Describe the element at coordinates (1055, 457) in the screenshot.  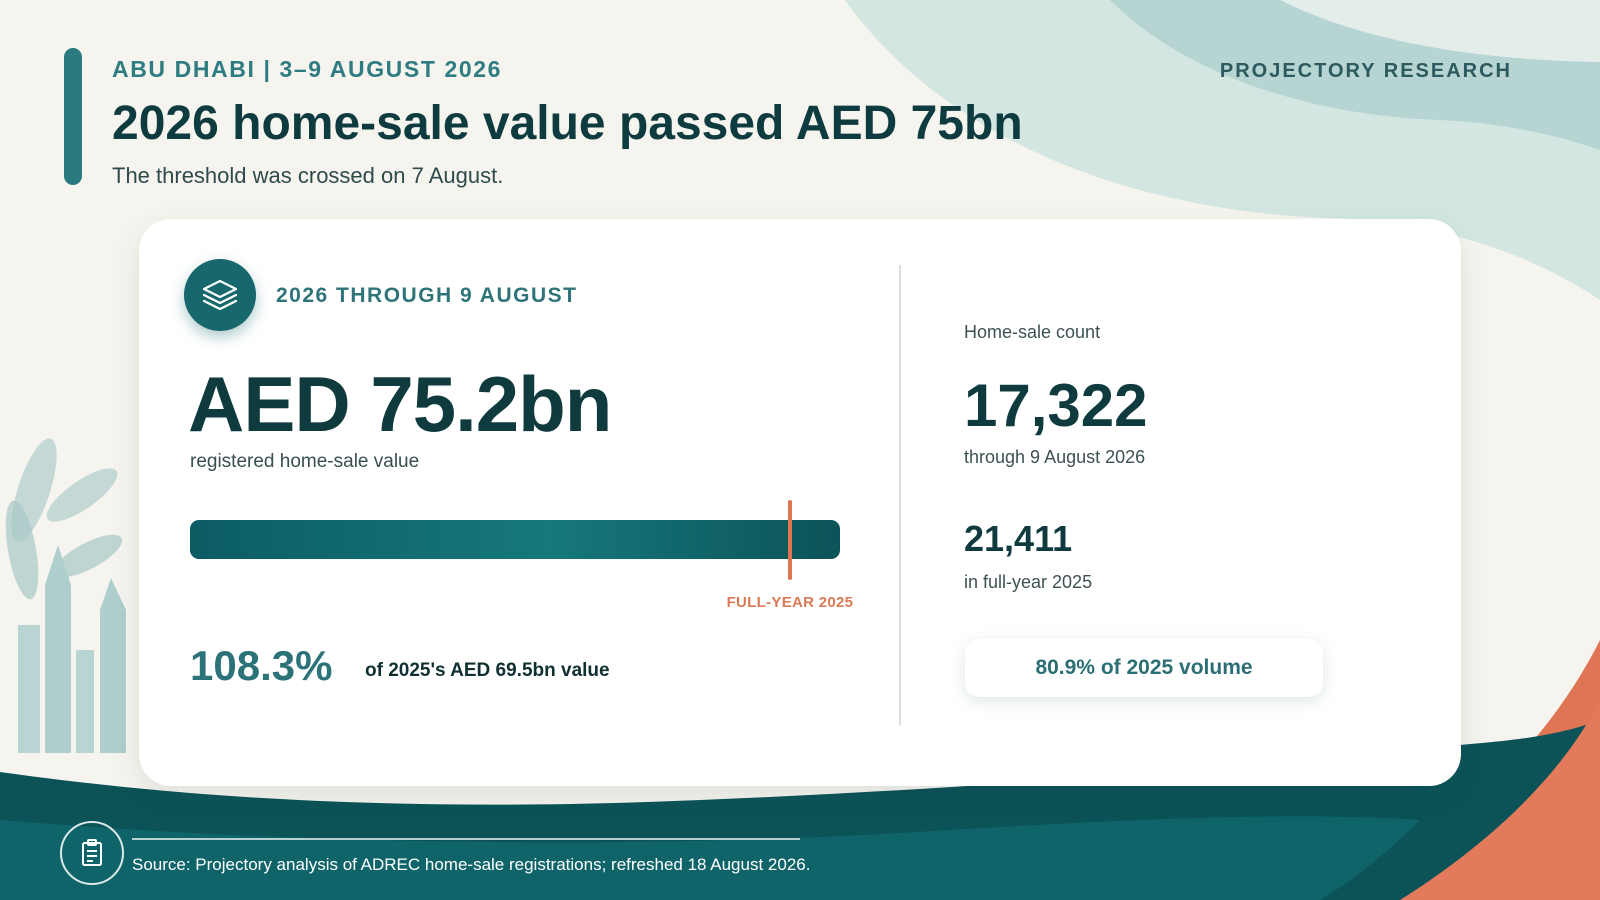
I see `count-caption: through 9 August 2026` at that location.